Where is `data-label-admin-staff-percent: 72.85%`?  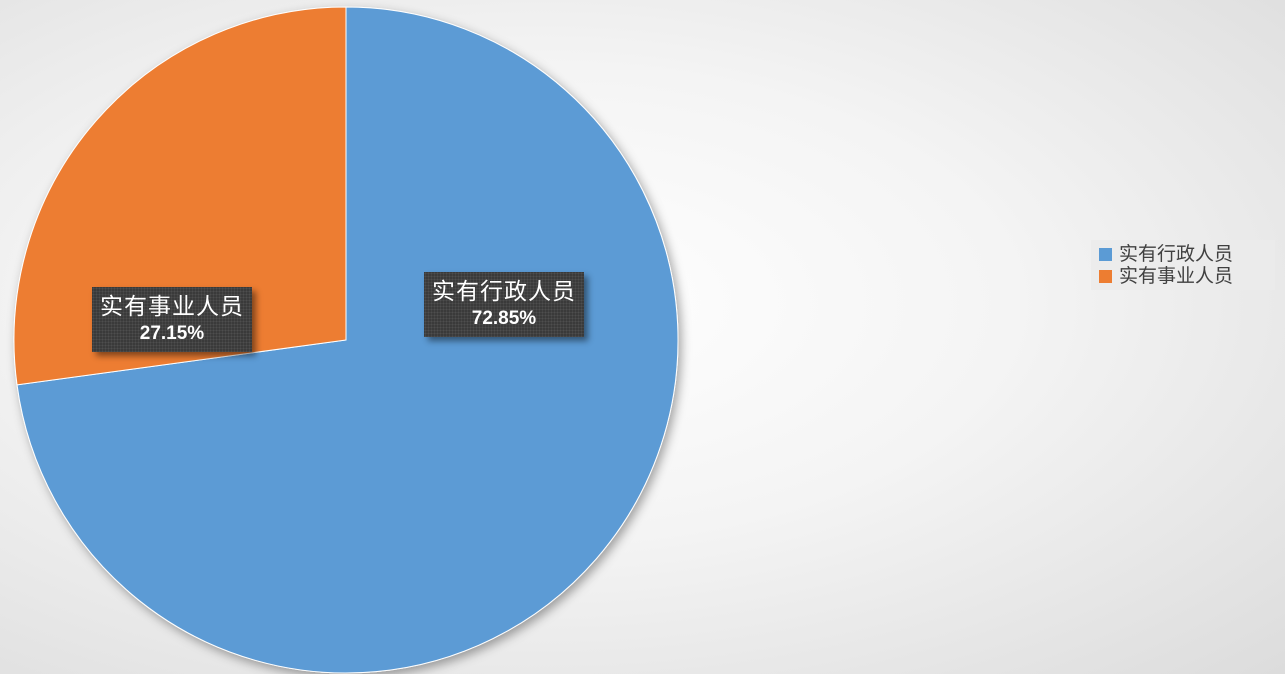 data-label-admin-staff-percent: 72.85% is located at coordinates (504, 318).